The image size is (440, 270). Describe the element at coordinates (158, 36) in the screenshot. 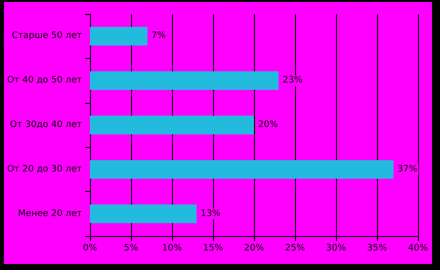

I see `data-label: 7%` at that location.